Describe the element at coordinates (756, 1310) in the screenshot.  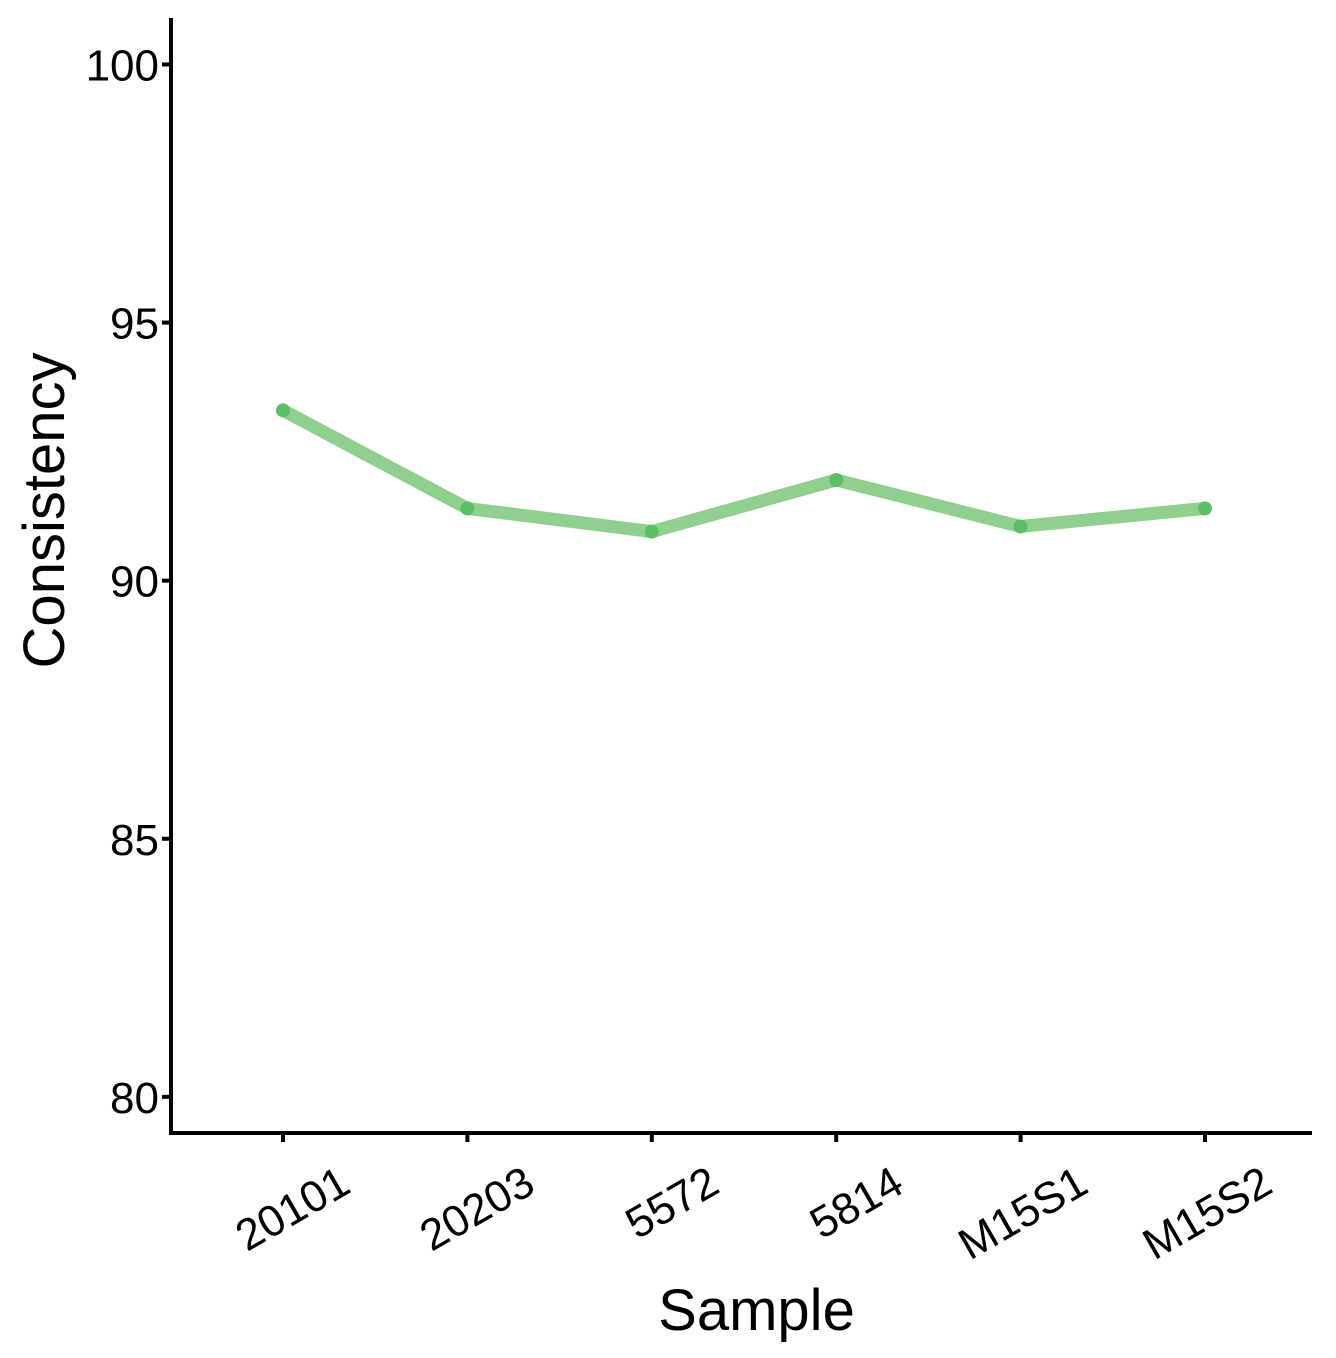
I see `x-axis-title: Sample` at that location.